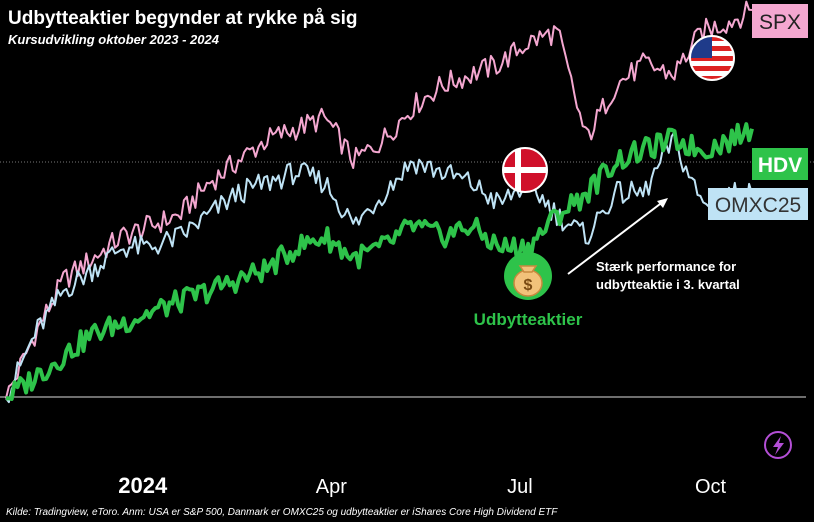 Image resolution: width=814 pixels, height=522 pixels. I want to click on money-bag-neck, so click(528, 269).